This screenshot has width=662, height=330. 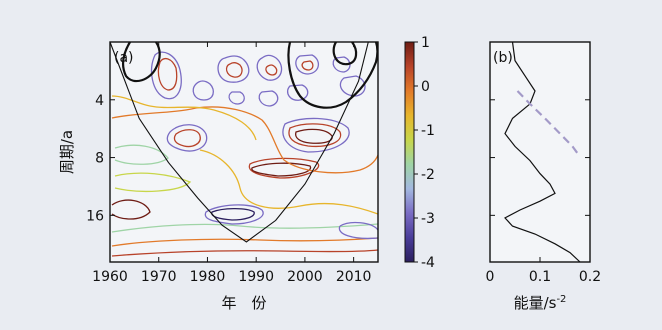 What do you see at coordinates (354, 277) in the screenshot?
I see `x-tick-label: 2010` at bounding box center [354, 277].